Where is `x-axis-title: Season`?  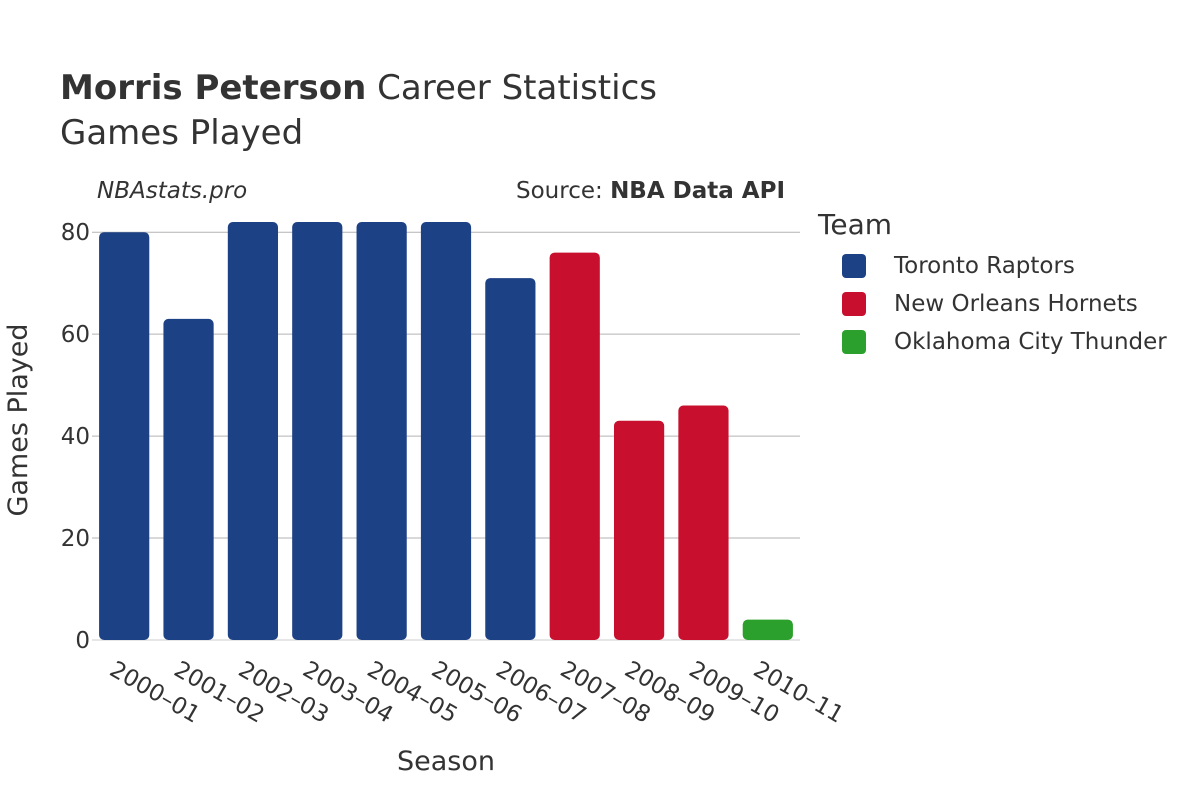 x-axis-title: Season is located at coordinates (446, 761).